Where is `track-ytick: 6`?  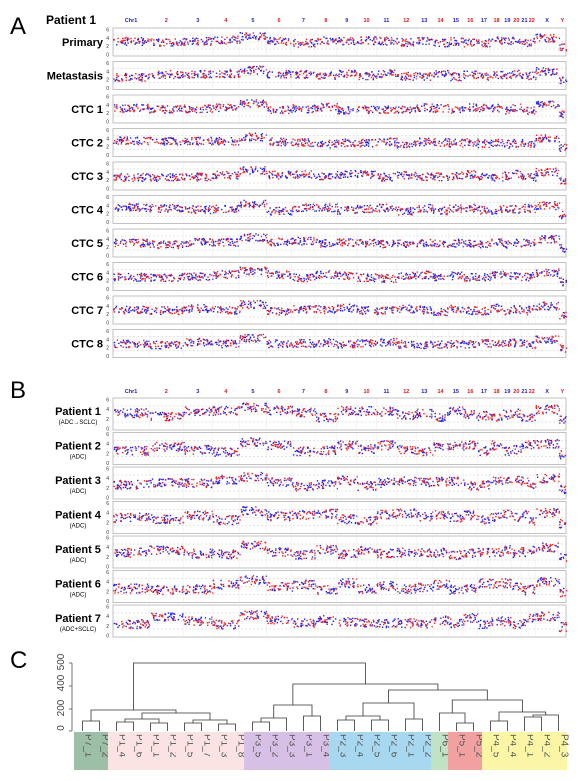
track-ytick: 6 is located at coordinates (107, 131).